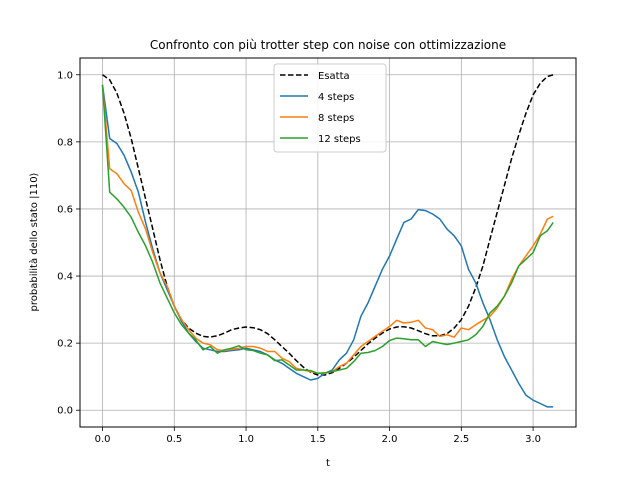 This screenshot has height=480, width=640. Describe the element at coordinates (65, 344) in the screenshot. I see `y-tick-label: 0.2` at that location.